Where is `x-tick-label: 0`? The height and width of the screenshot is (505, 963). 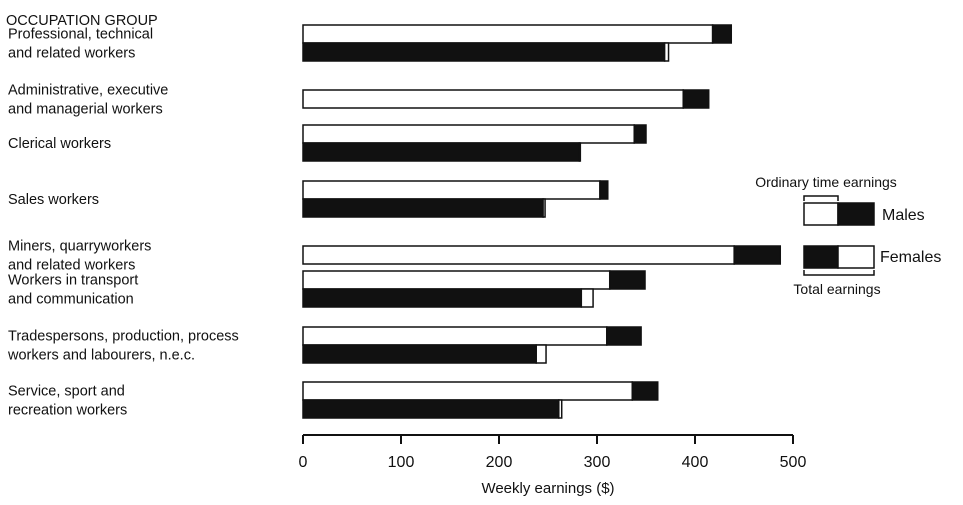
x-tick-label: 0 is located at coordinates (303, 462).